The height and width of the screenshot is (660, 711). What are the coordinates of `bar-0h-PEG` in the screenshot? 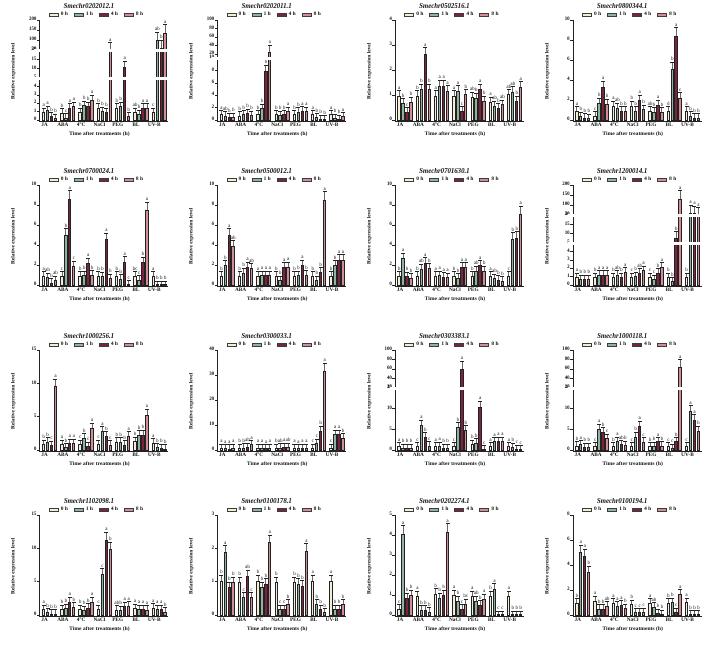 It's located at (650, 115).